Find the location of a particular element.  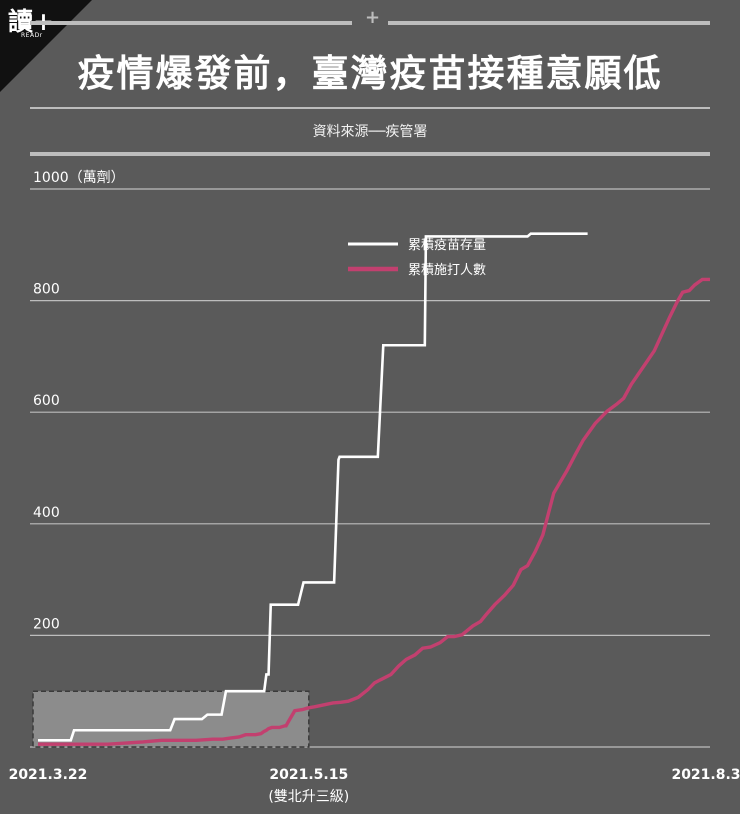

x-tick-label-0: 2021.3.22 is located at coordinates (48, 775).